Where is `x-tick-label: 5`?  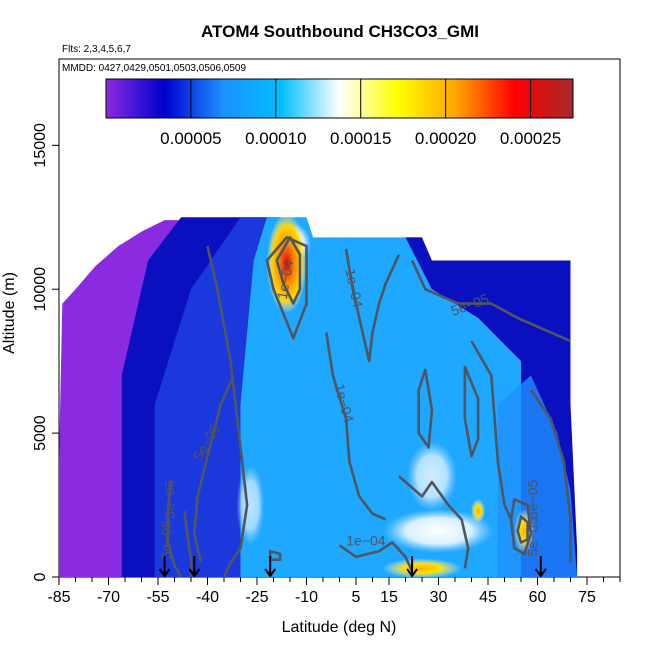
x-tick-label: 5 is located at coordinates (356, 597).